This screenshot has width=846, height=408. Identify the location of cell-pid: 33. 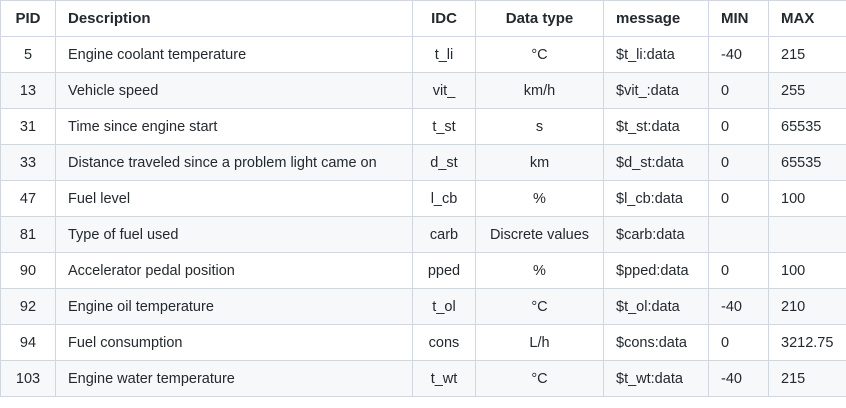
(28, 162).